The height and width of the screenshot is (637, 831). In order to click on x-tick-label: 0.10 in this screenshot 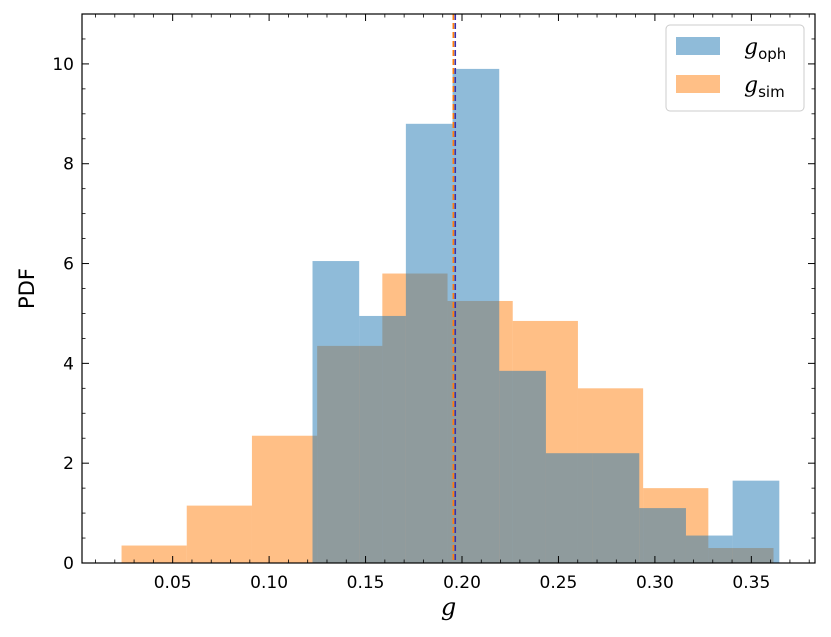, I will do `click(269, 583)`.